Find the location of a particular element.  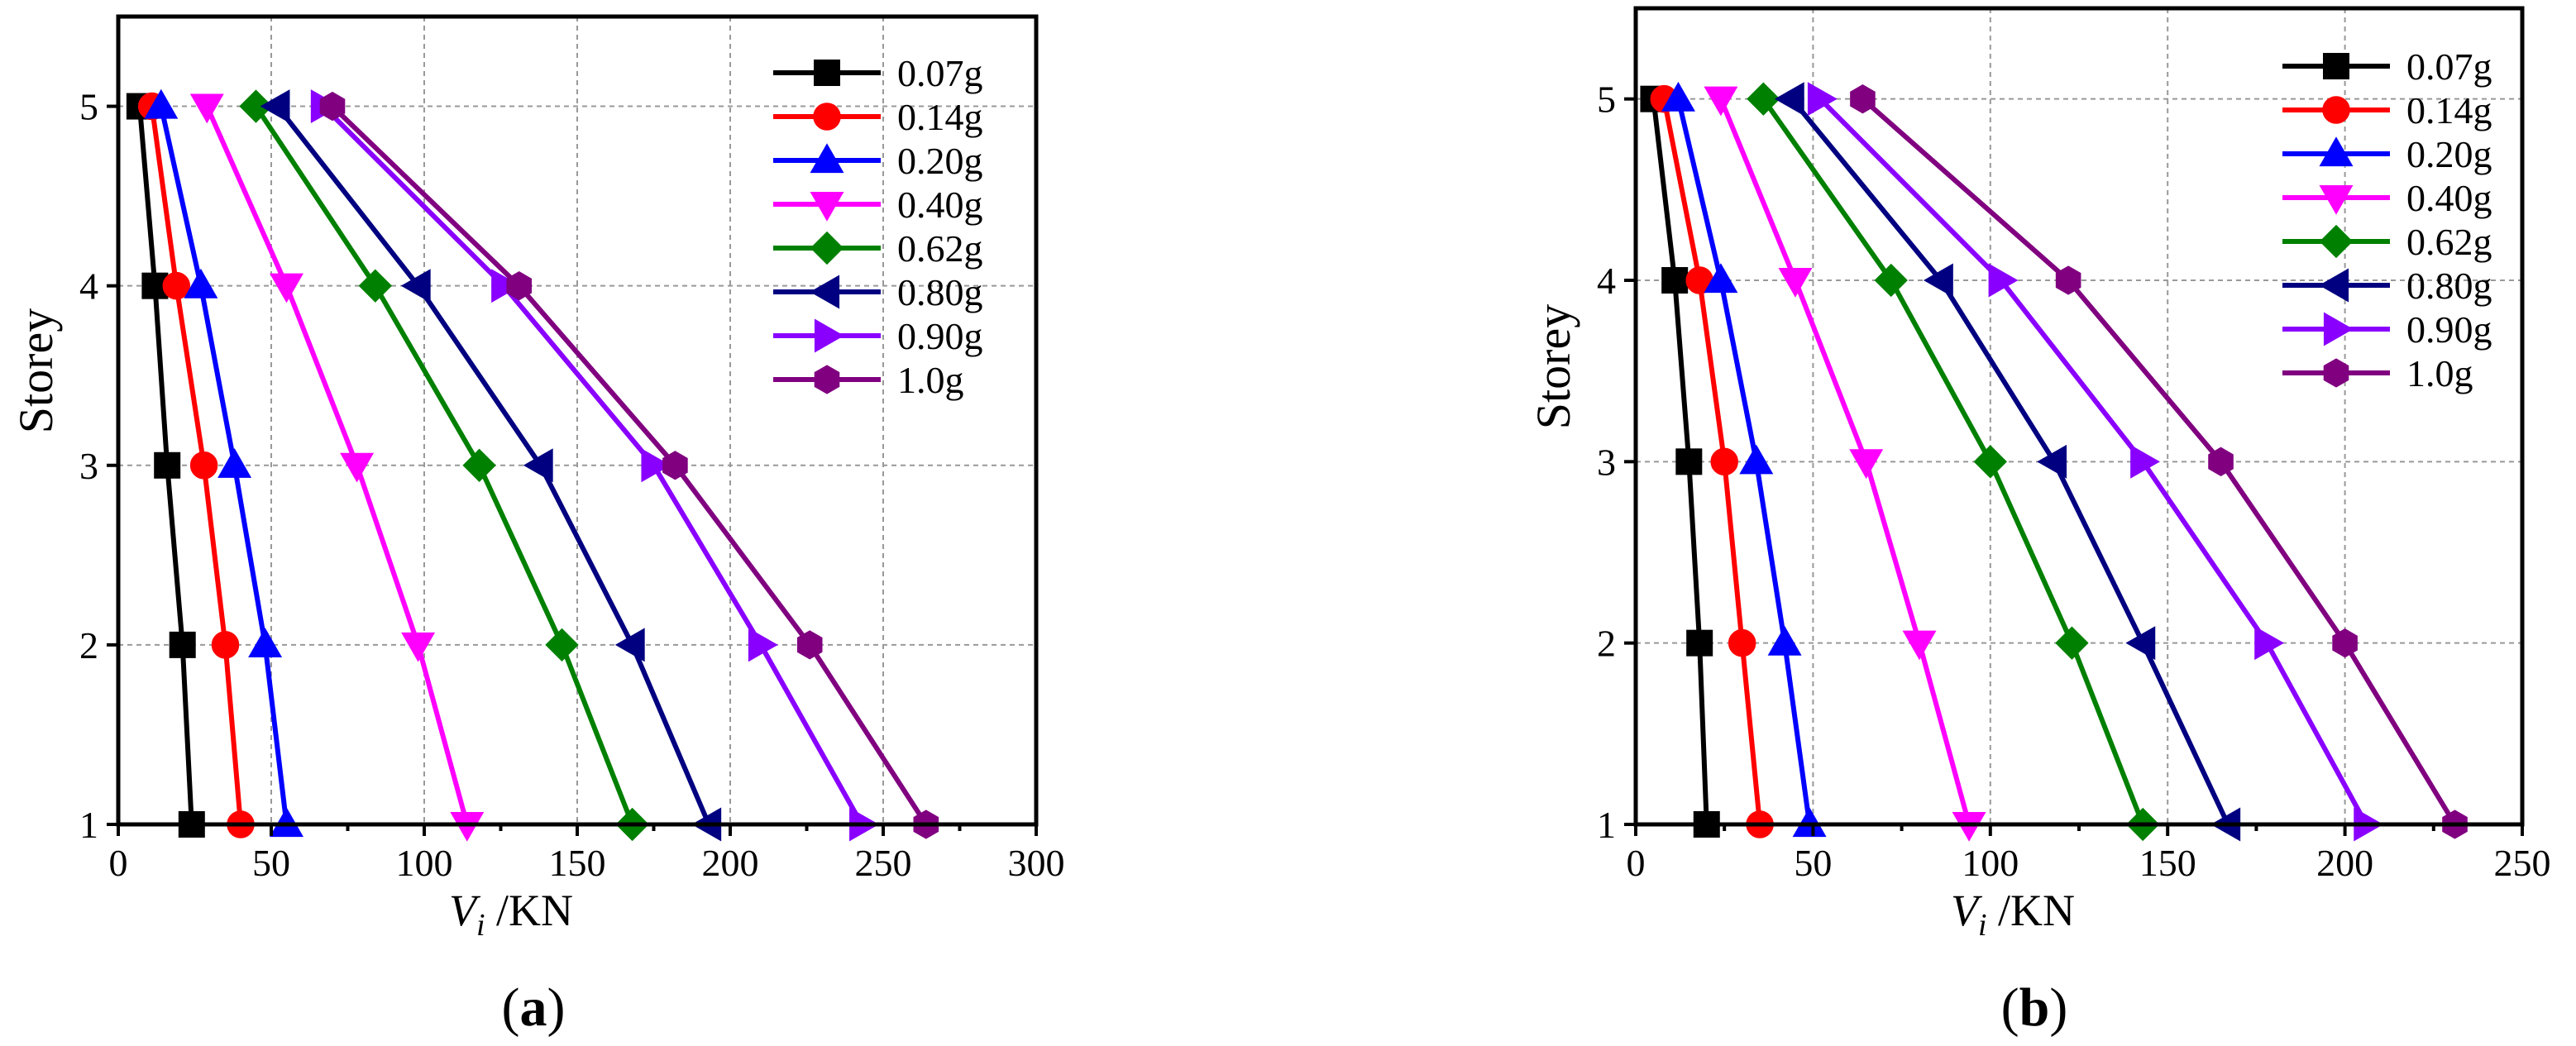

y-tick-label: 4 is located at coordinates (88, 286).